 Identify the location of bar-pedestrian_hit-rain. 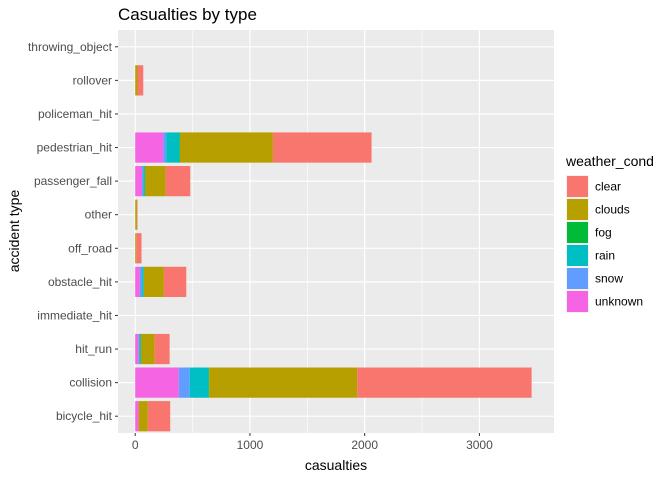
(173, 147).